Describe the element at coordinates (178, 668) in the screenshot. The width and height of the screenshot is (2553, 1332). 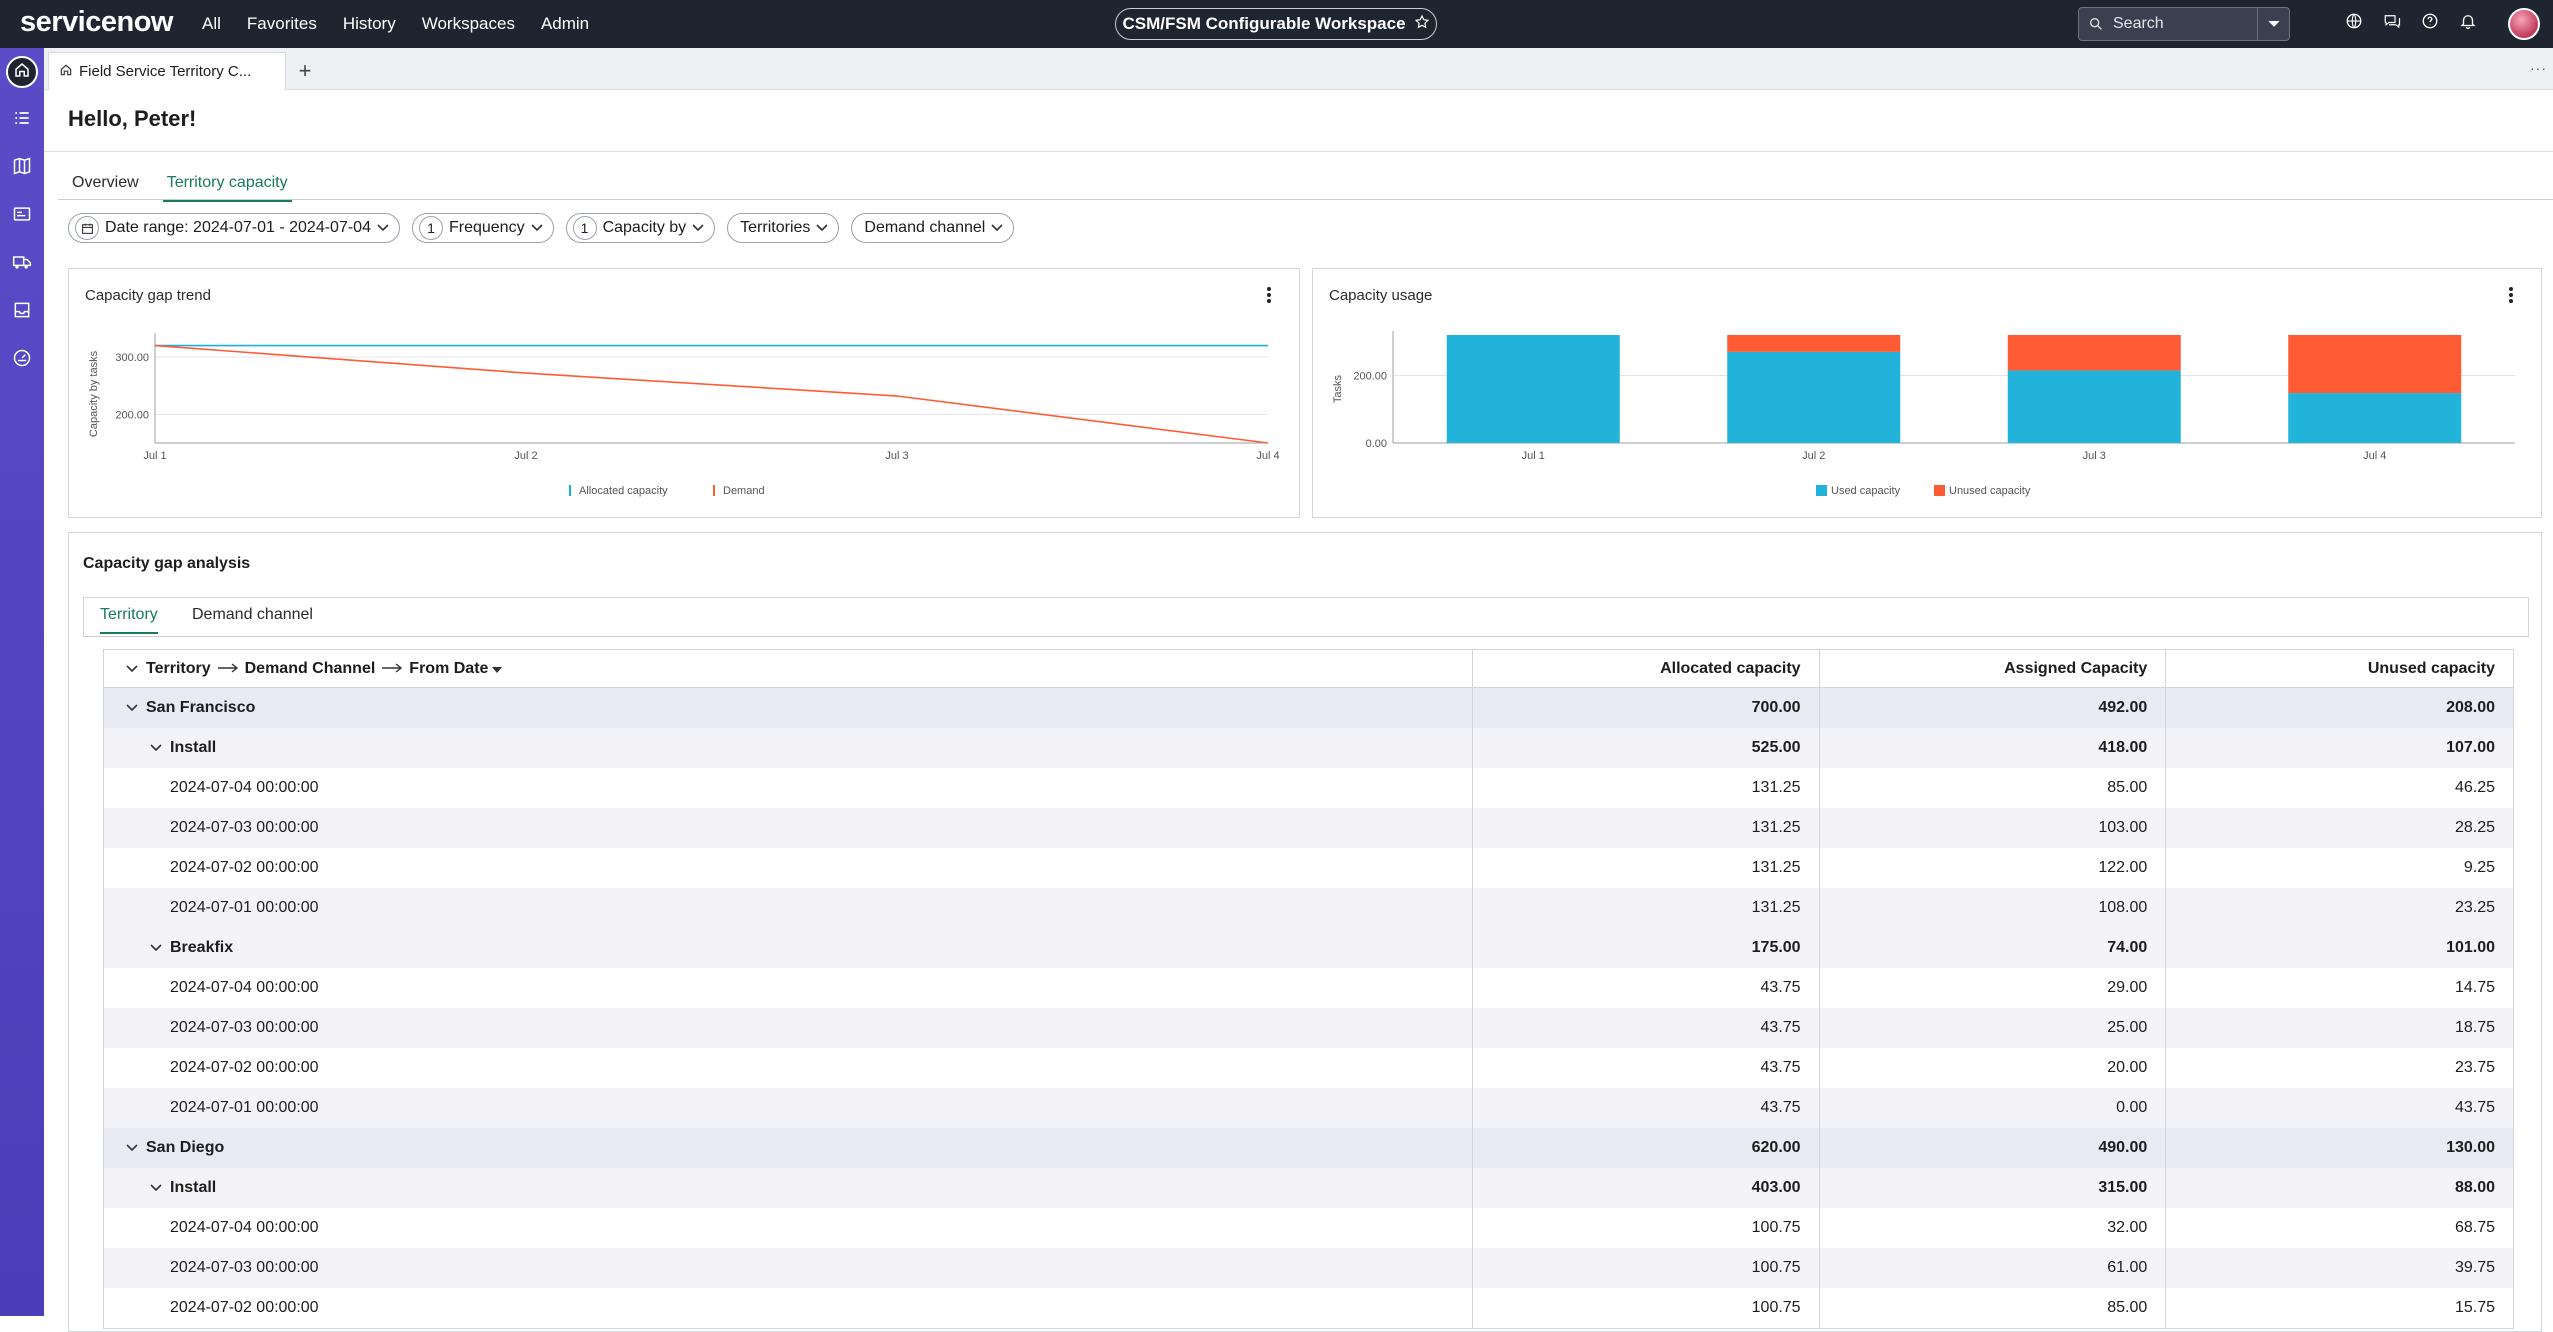
I see `group-header-territory: Territory` at that location.